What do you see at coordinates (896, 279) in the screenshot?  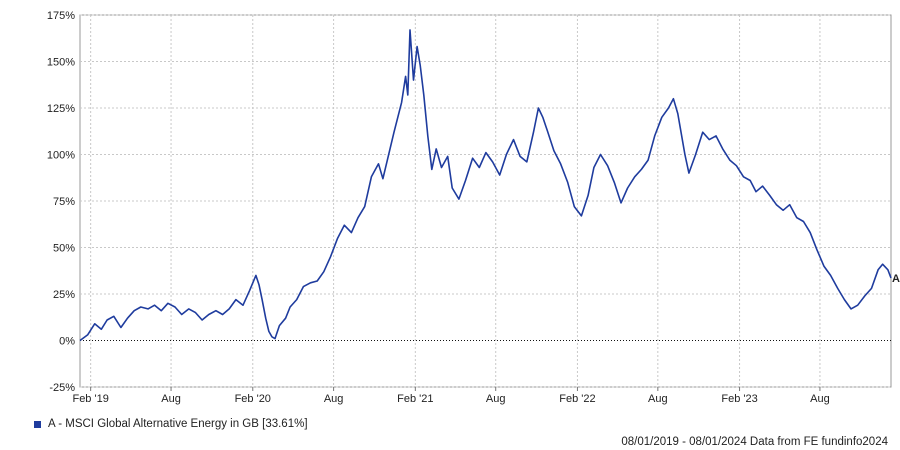 I see `series-end-label: A` at bounding box center [896, 279].